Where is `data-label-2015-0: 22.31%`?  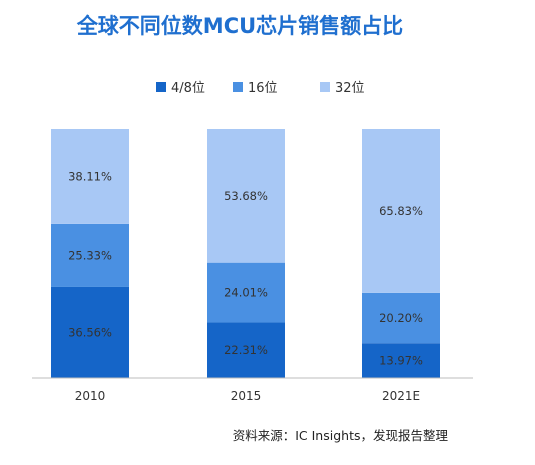
data-label-2015-0: 22.31% is located at coordinates (246, 350).